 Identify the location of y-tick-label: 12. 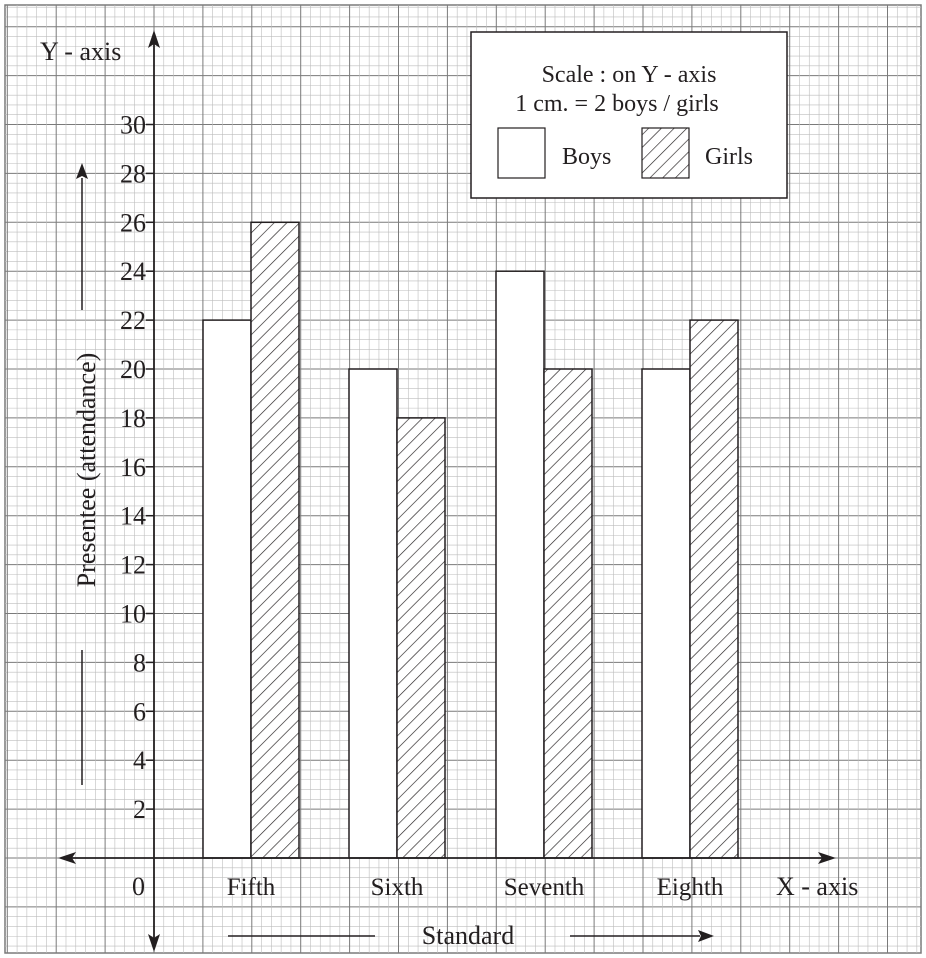
(133, 565).